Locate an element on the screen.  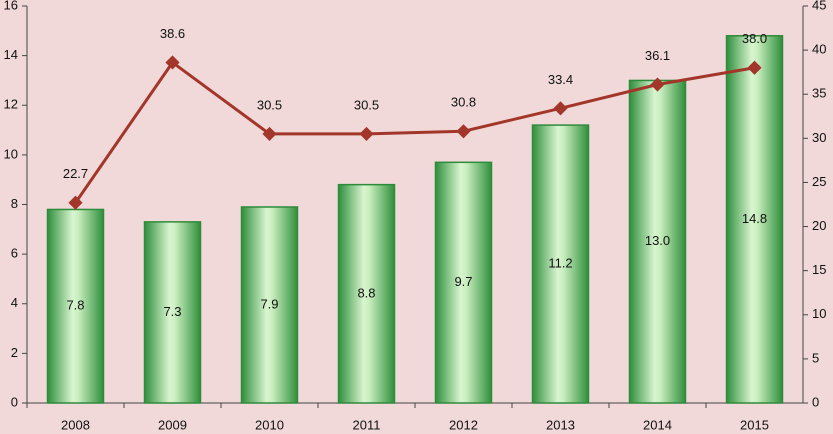
bar-label: 7.9 is located at coordinates (269, 303).